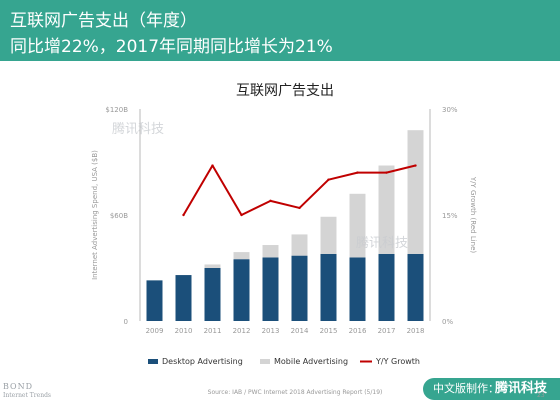 The image size is (560, 404). I want to click on badge-label: 中文版制作：, so click(466, 388).